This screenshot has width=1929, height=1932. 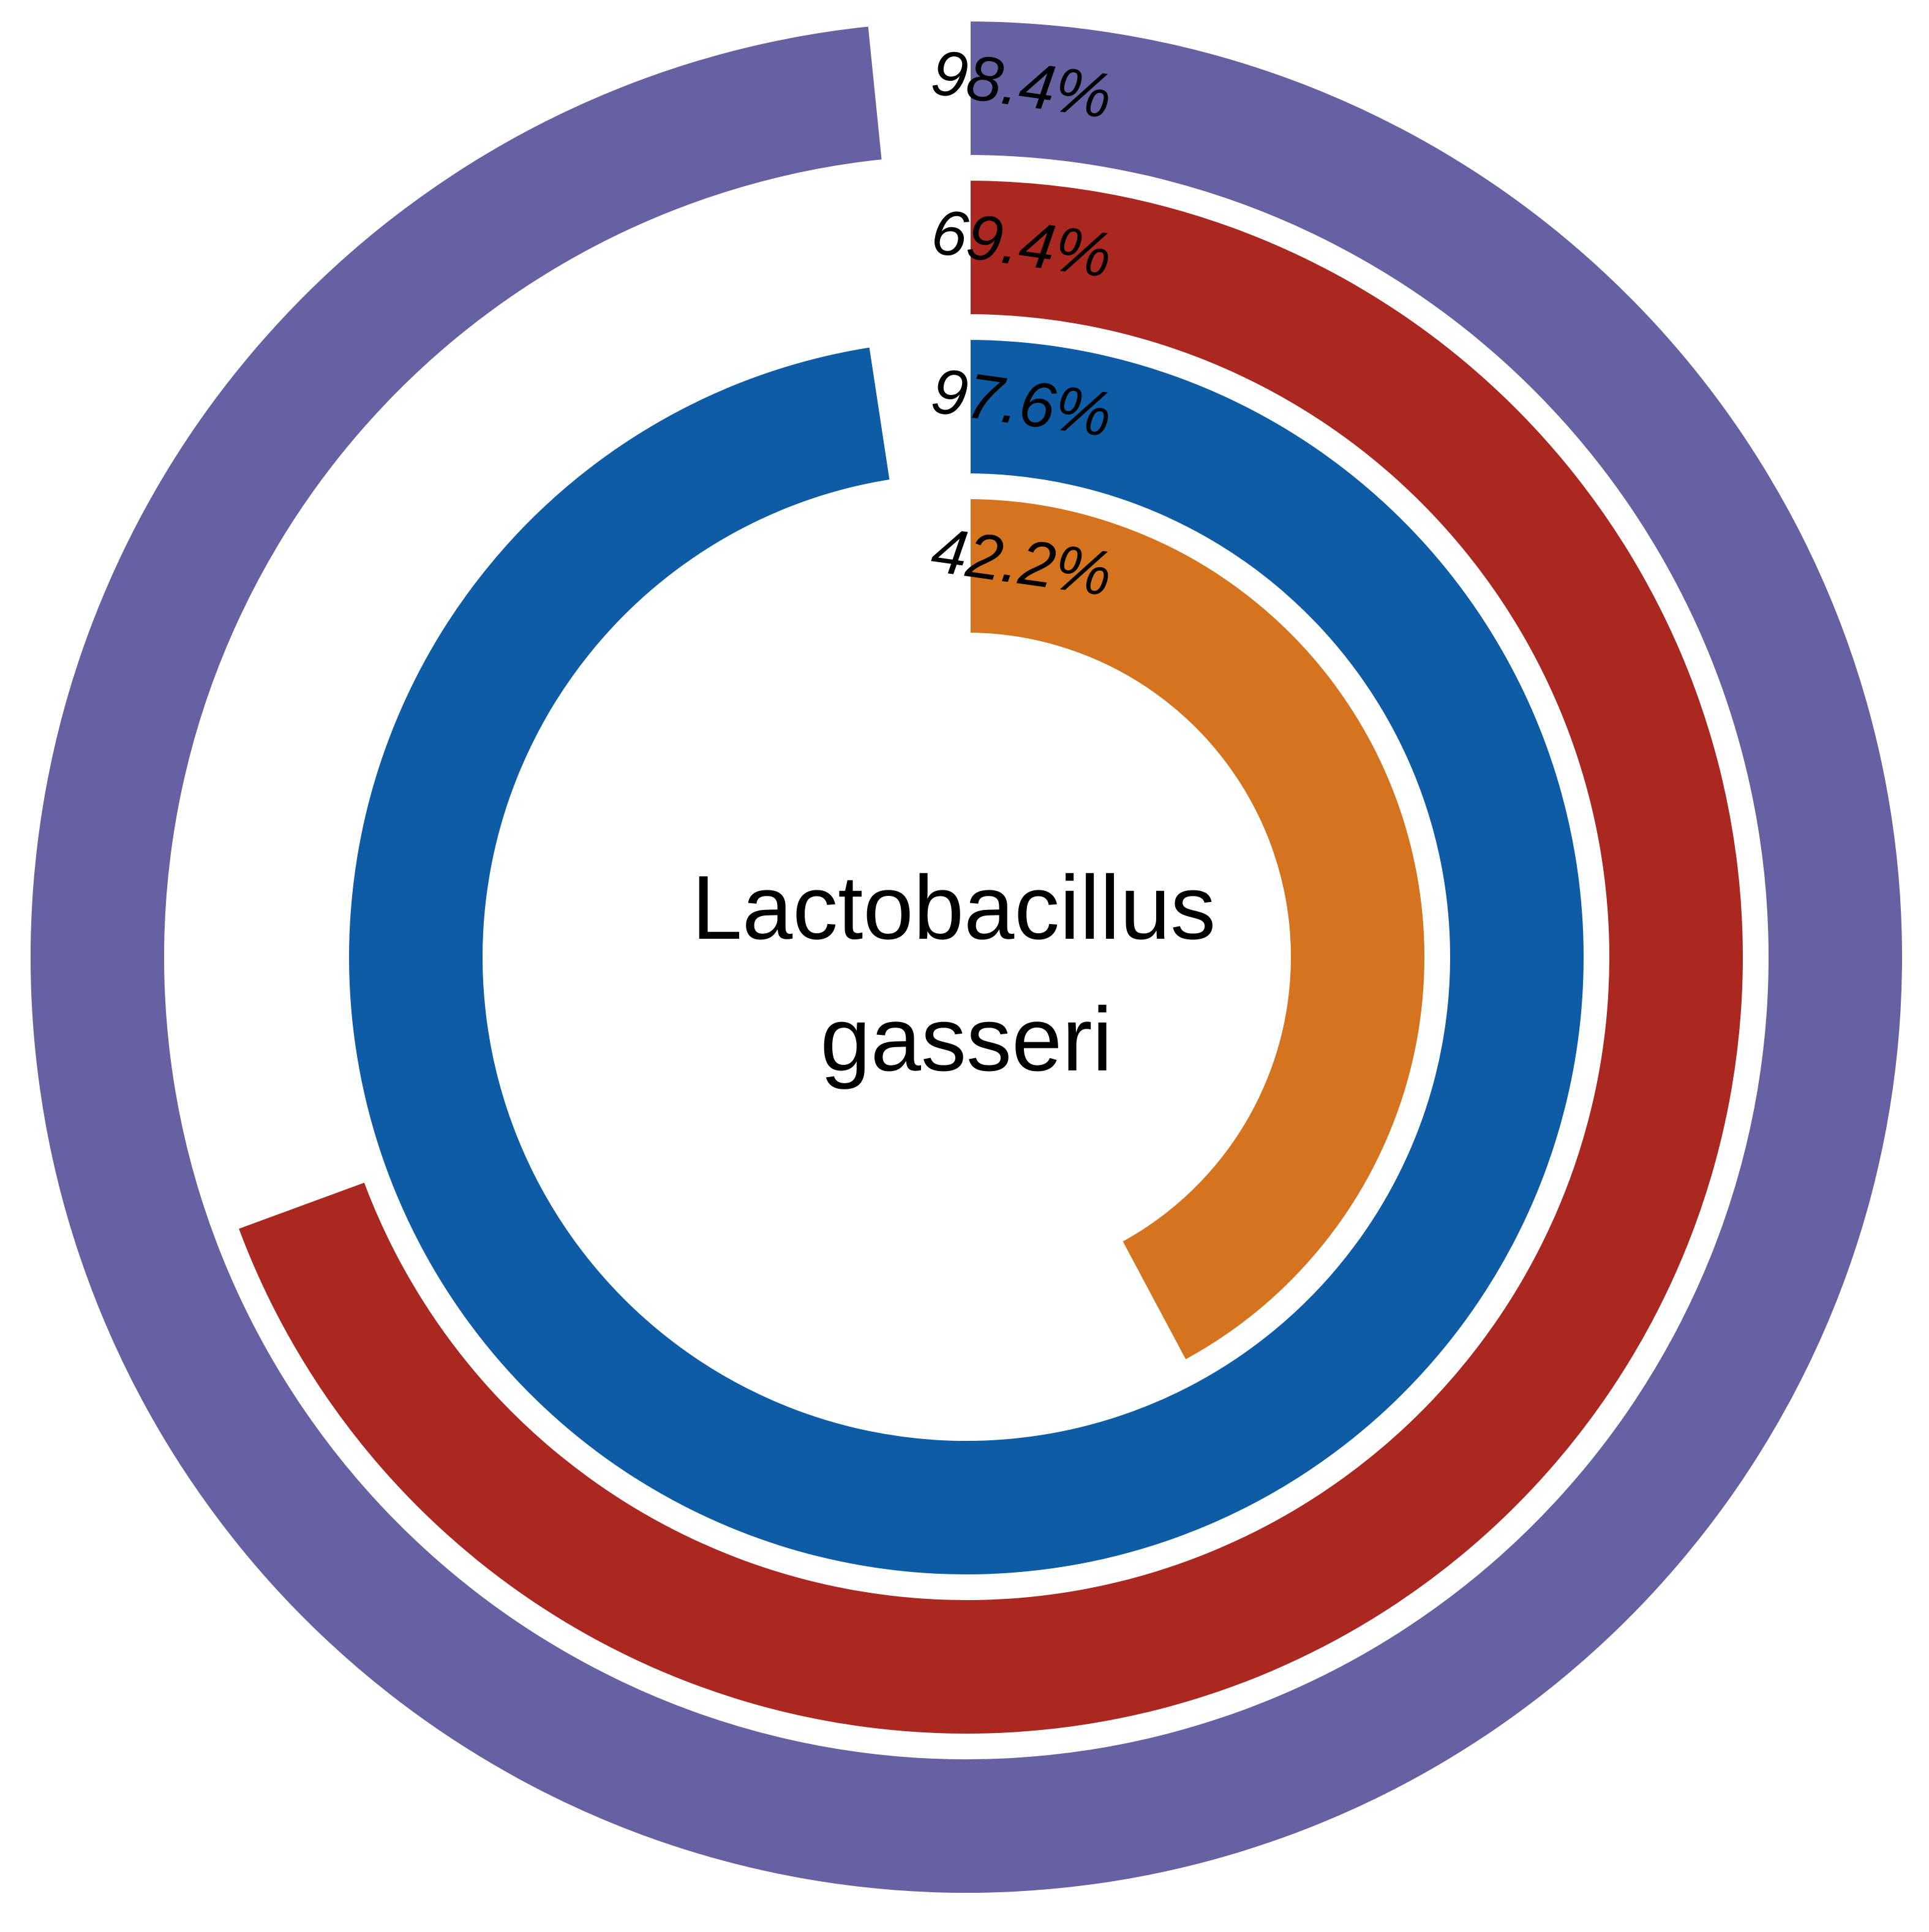 I want to click on center-title: Lactobacillus gasseri, so click(x=966, y=973).